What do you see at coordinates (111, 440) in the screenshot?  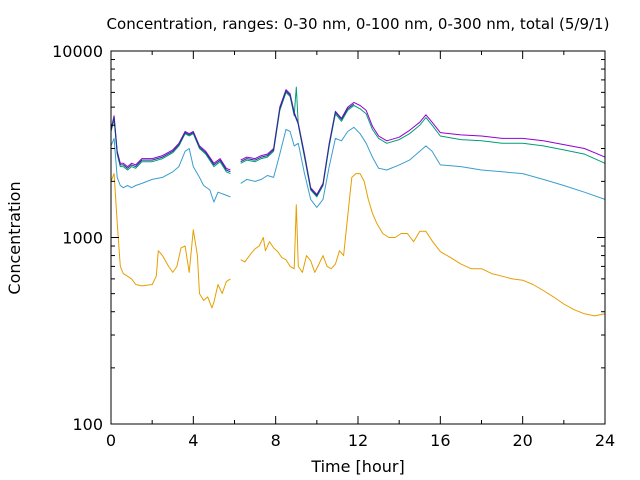 I see `x-tick-label: 0` at bounding box center [111, 440].